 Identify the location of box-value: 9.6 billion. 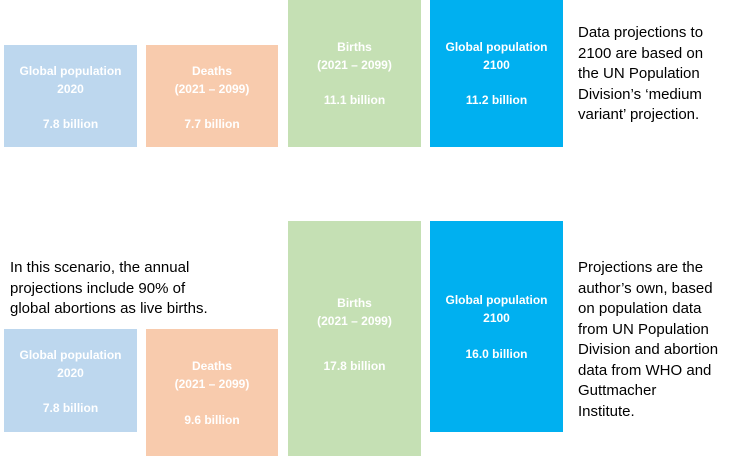
(212, 420).